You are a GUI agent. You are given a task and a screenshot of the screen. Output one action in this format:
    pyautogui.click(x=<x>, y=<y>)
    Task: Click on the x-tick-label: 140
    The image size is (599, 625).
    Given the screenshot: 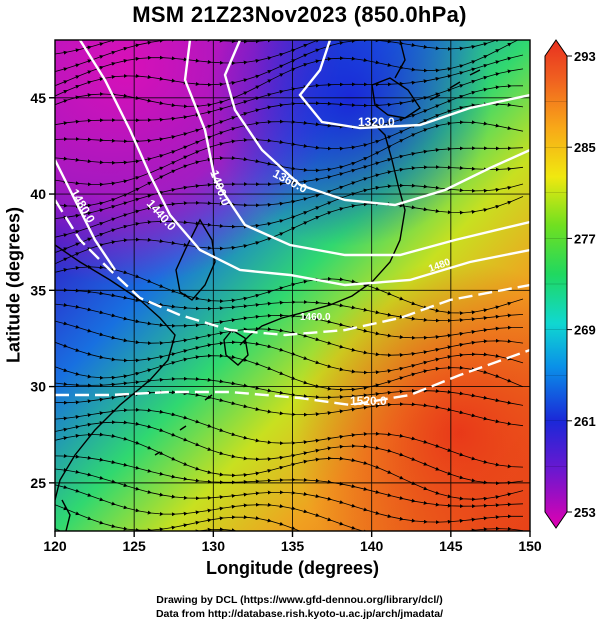 What is the action you would take?
    pyautogui.click(x=372, y=546)
    